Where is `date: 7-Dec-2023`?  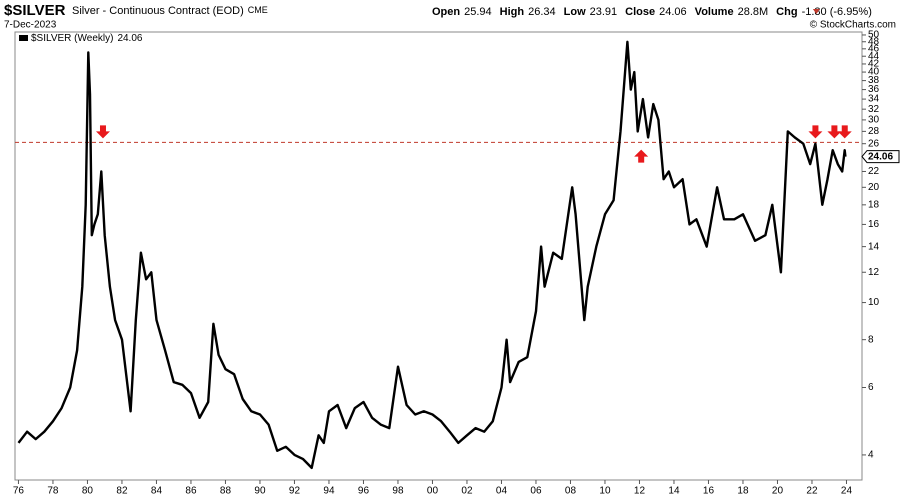
date: 7-Dec-2023 is located at coordinates (30, 25).